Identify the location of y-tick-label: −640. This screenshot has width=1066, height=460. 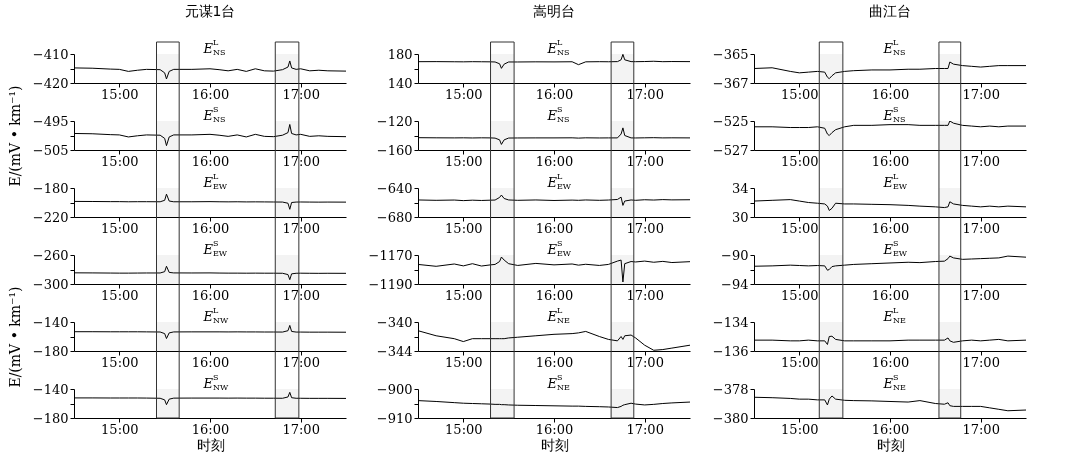
(394, 188).